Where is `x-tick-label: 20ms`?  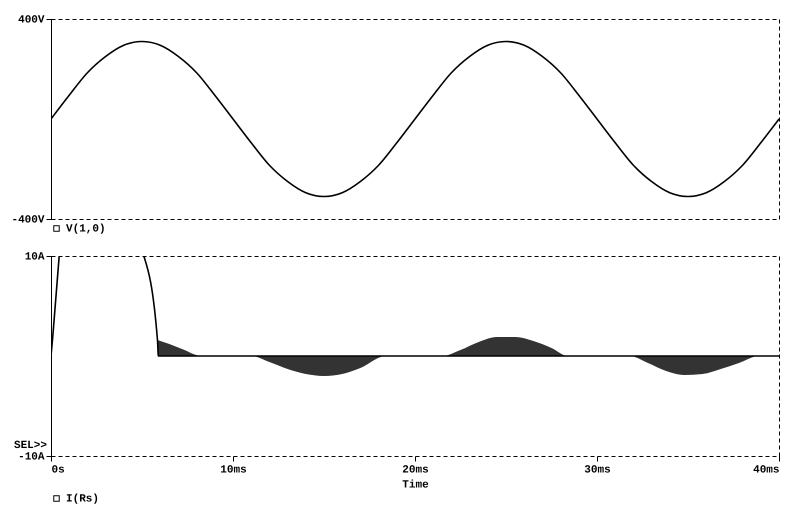
x-tick-label: 20ms is located at coordinates (415, 470).